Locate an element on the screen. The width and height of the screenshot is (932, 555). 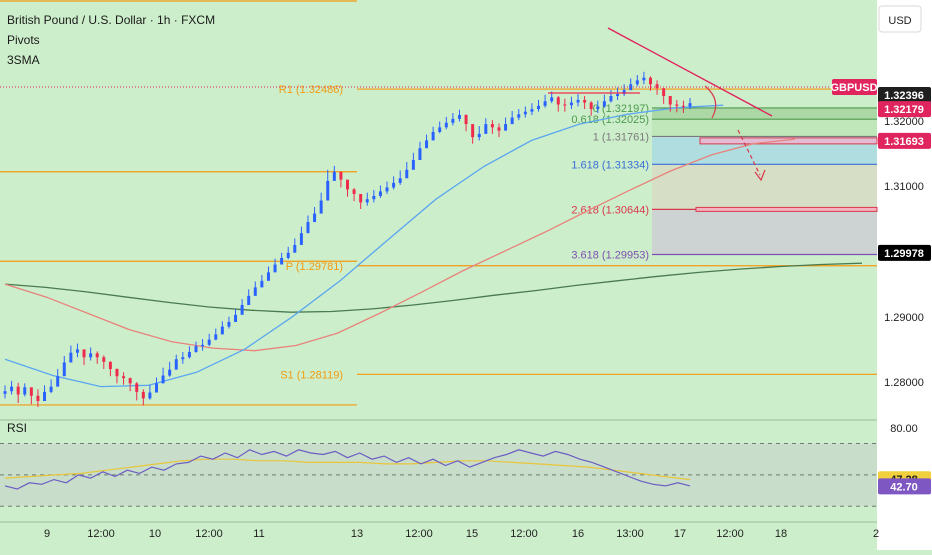
rsi-value-bg is located at coordinates (904, 486).